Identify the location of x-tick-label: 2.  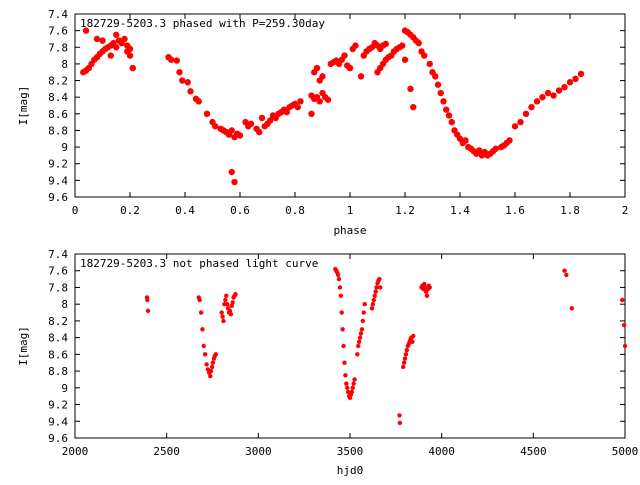
(625, 210).